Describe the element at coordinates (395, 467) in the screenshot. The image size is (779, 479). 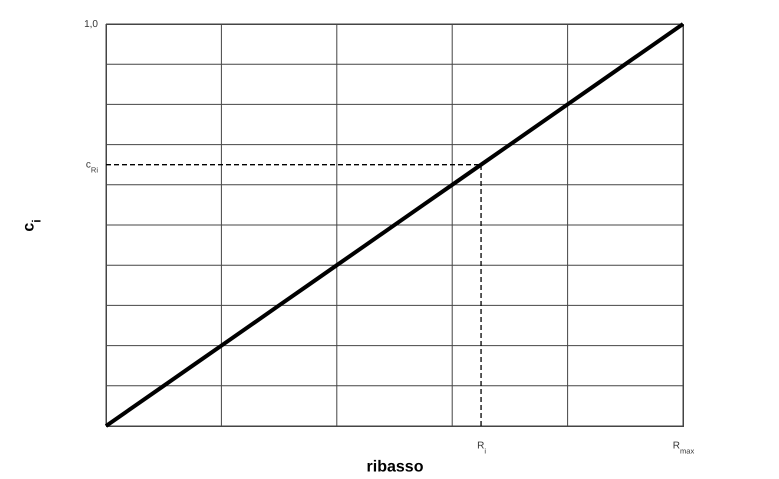
I see `x-axis-title: ribasso` at that location.